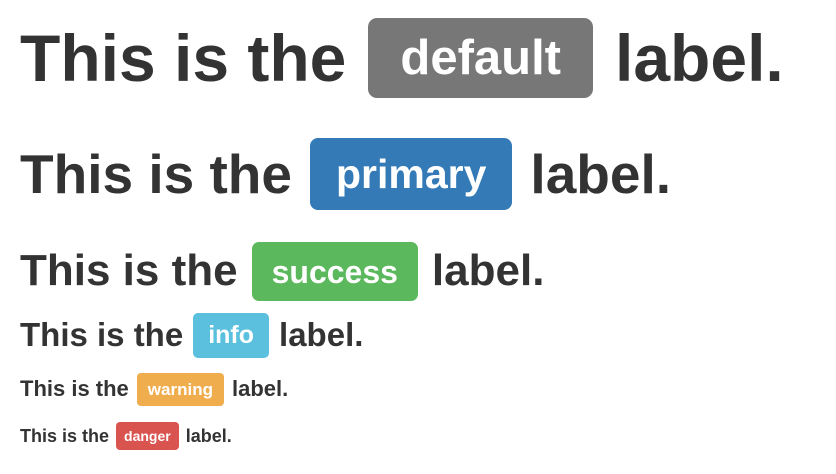 This screenshot has height=474, width=836. What do you see at coordinates (231, 335) in the screenshot?
I see `info-label: info` at bounding box center [231, 335].